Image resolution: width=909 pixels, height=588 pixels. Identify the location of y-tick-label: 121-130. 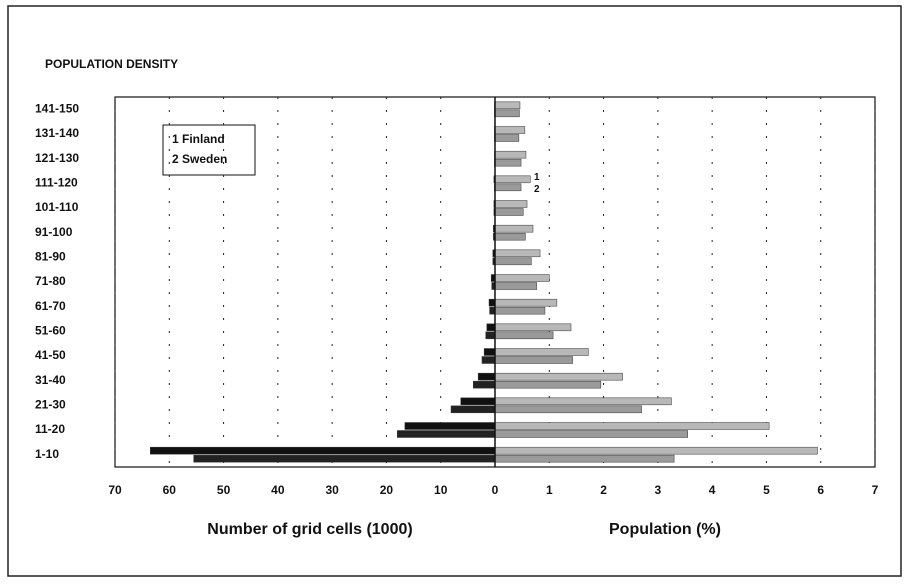
(57, 158).